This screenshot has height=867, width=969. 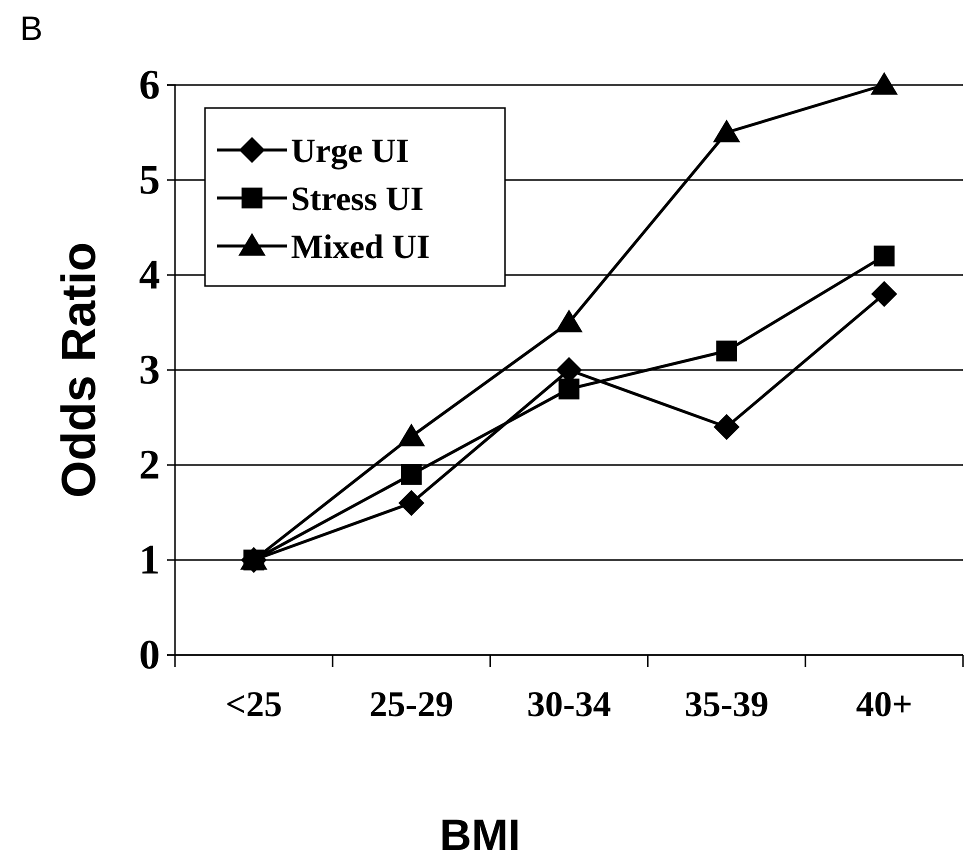 What do you see at coordinates (884, 704) in the screenshot?
I see `x-tick-label: 40+` at bounding box center [884, 704].